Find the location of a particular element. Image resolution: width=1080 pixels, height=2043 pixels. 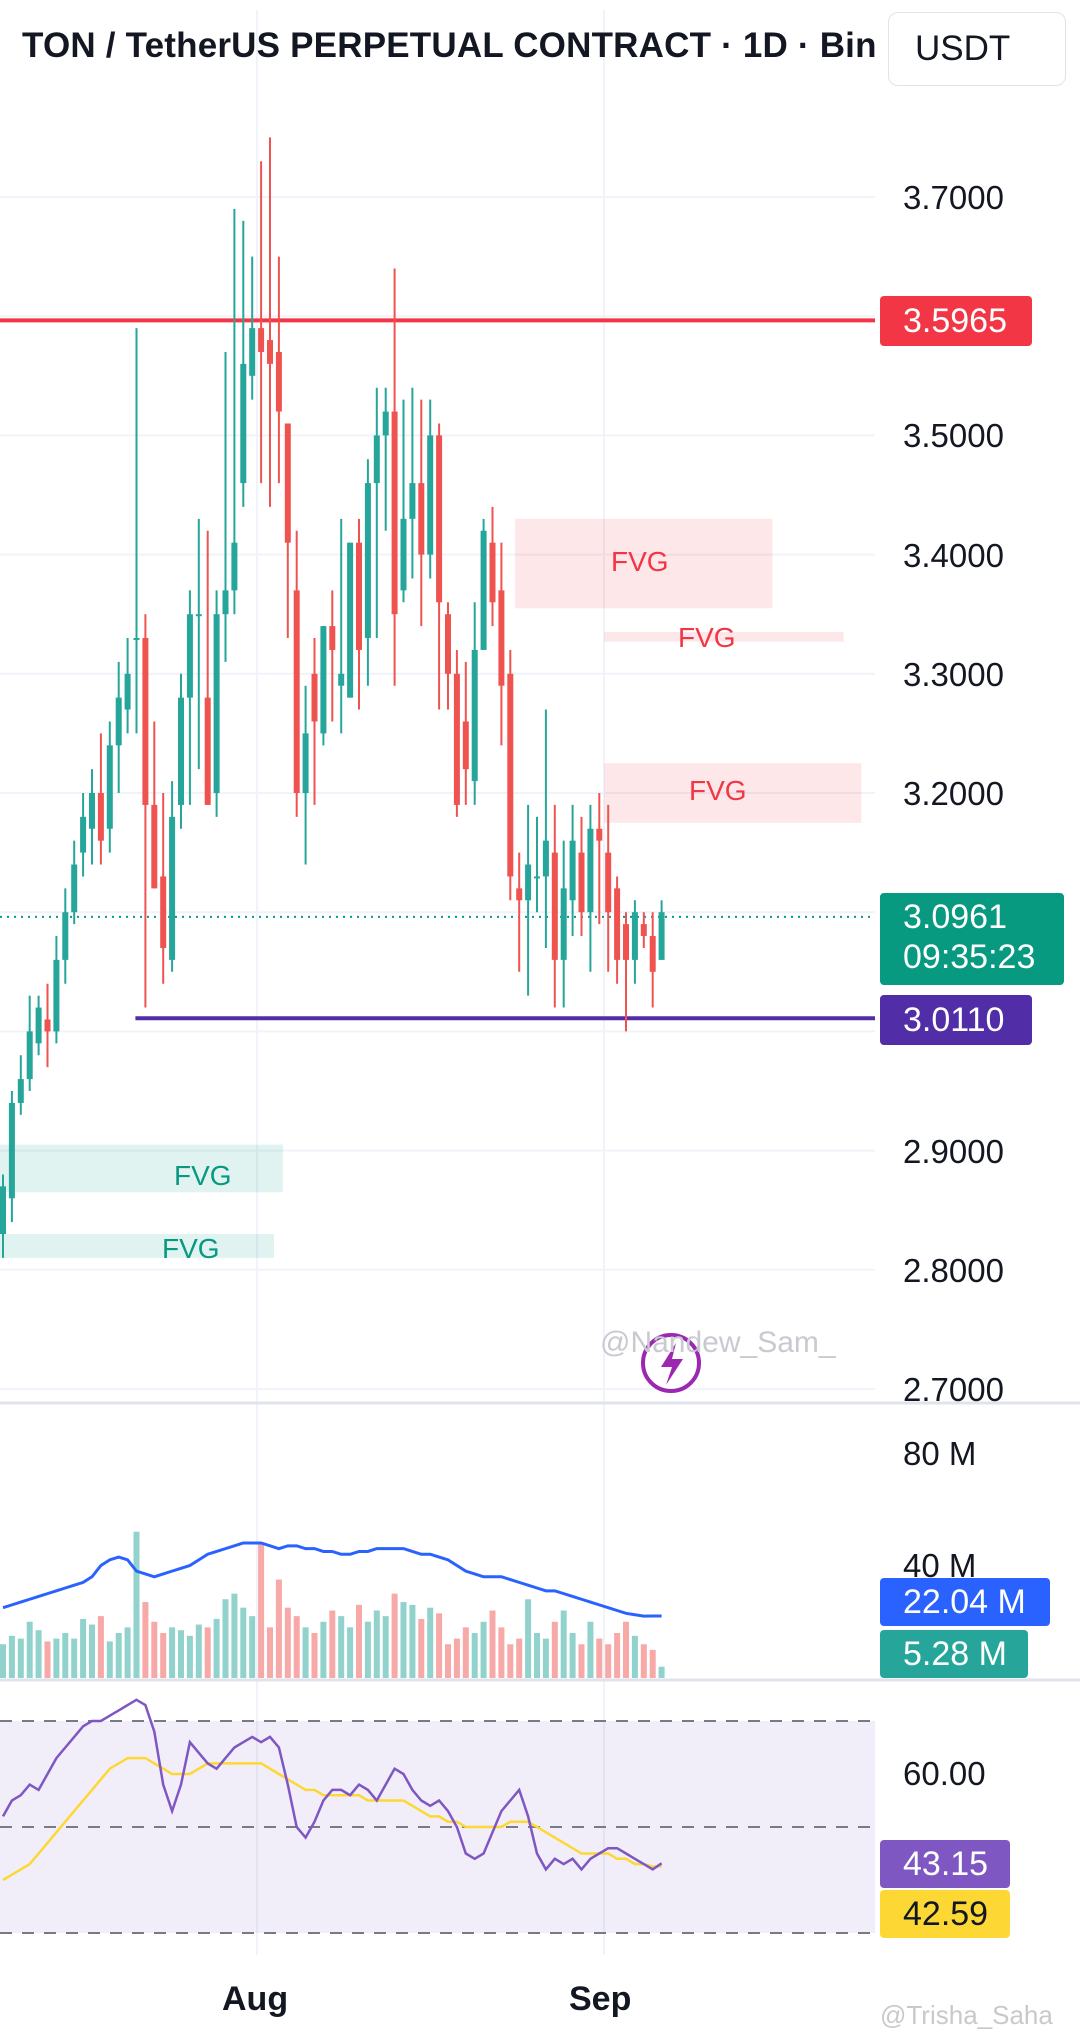

rsi-ma-tag: 42.59 is located at coordinates (945, 1914).